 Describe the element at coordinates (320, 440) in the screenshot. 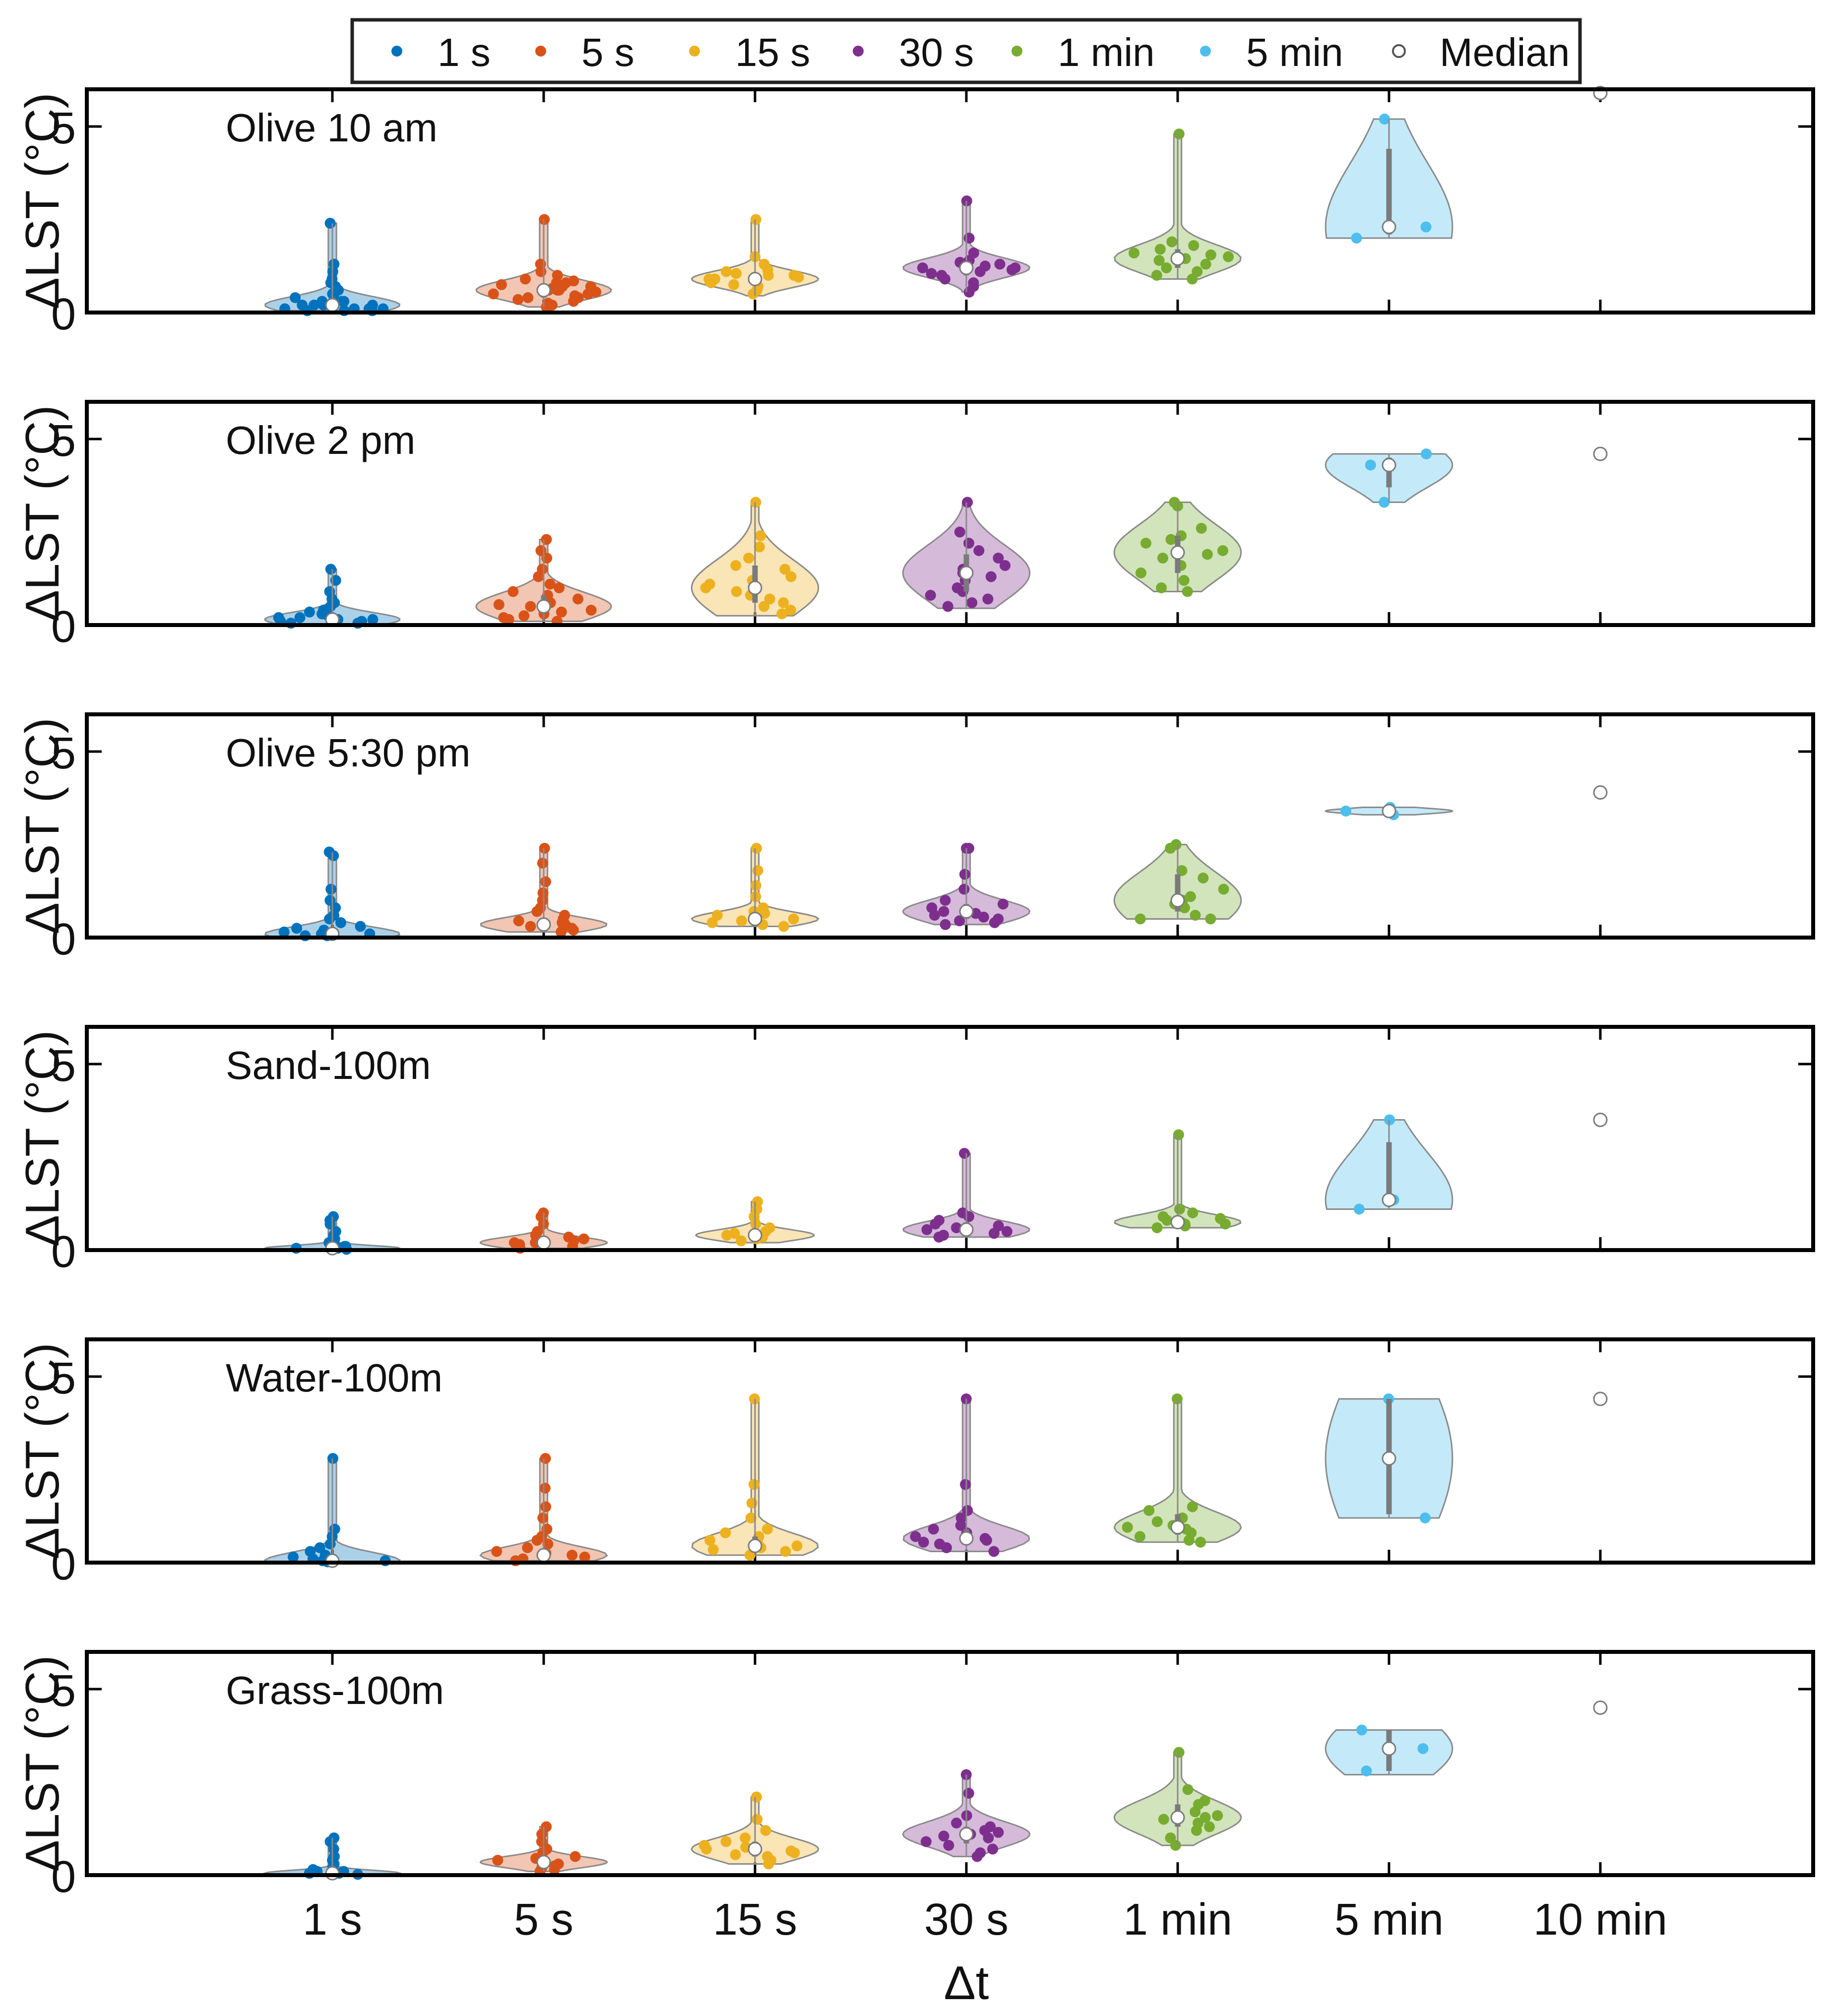

I see `panel-title: Olive 2 pm` at that location.